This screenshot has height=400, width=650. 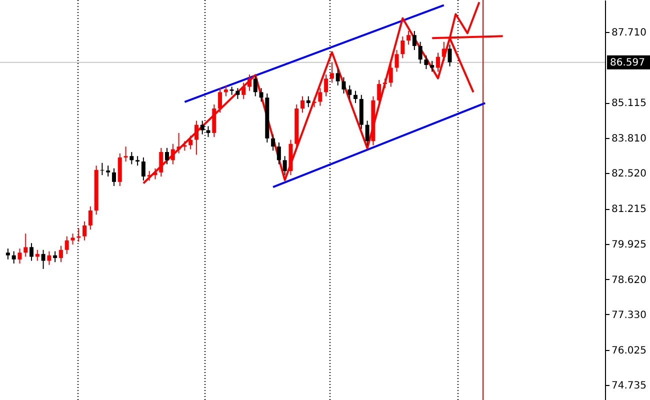 What do you see at coordinates (629, 210) in the screenshot?
I see `y-tick-label: 81.215` at bounding box center [629, 210].